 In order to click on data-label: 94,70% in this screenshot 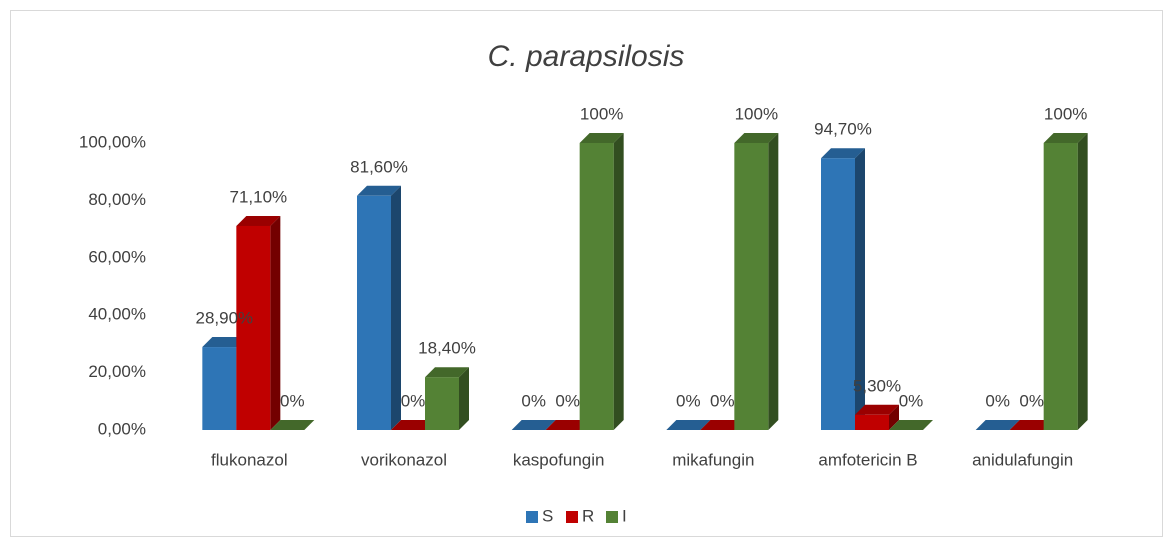, I will do `click(843, 129)`.